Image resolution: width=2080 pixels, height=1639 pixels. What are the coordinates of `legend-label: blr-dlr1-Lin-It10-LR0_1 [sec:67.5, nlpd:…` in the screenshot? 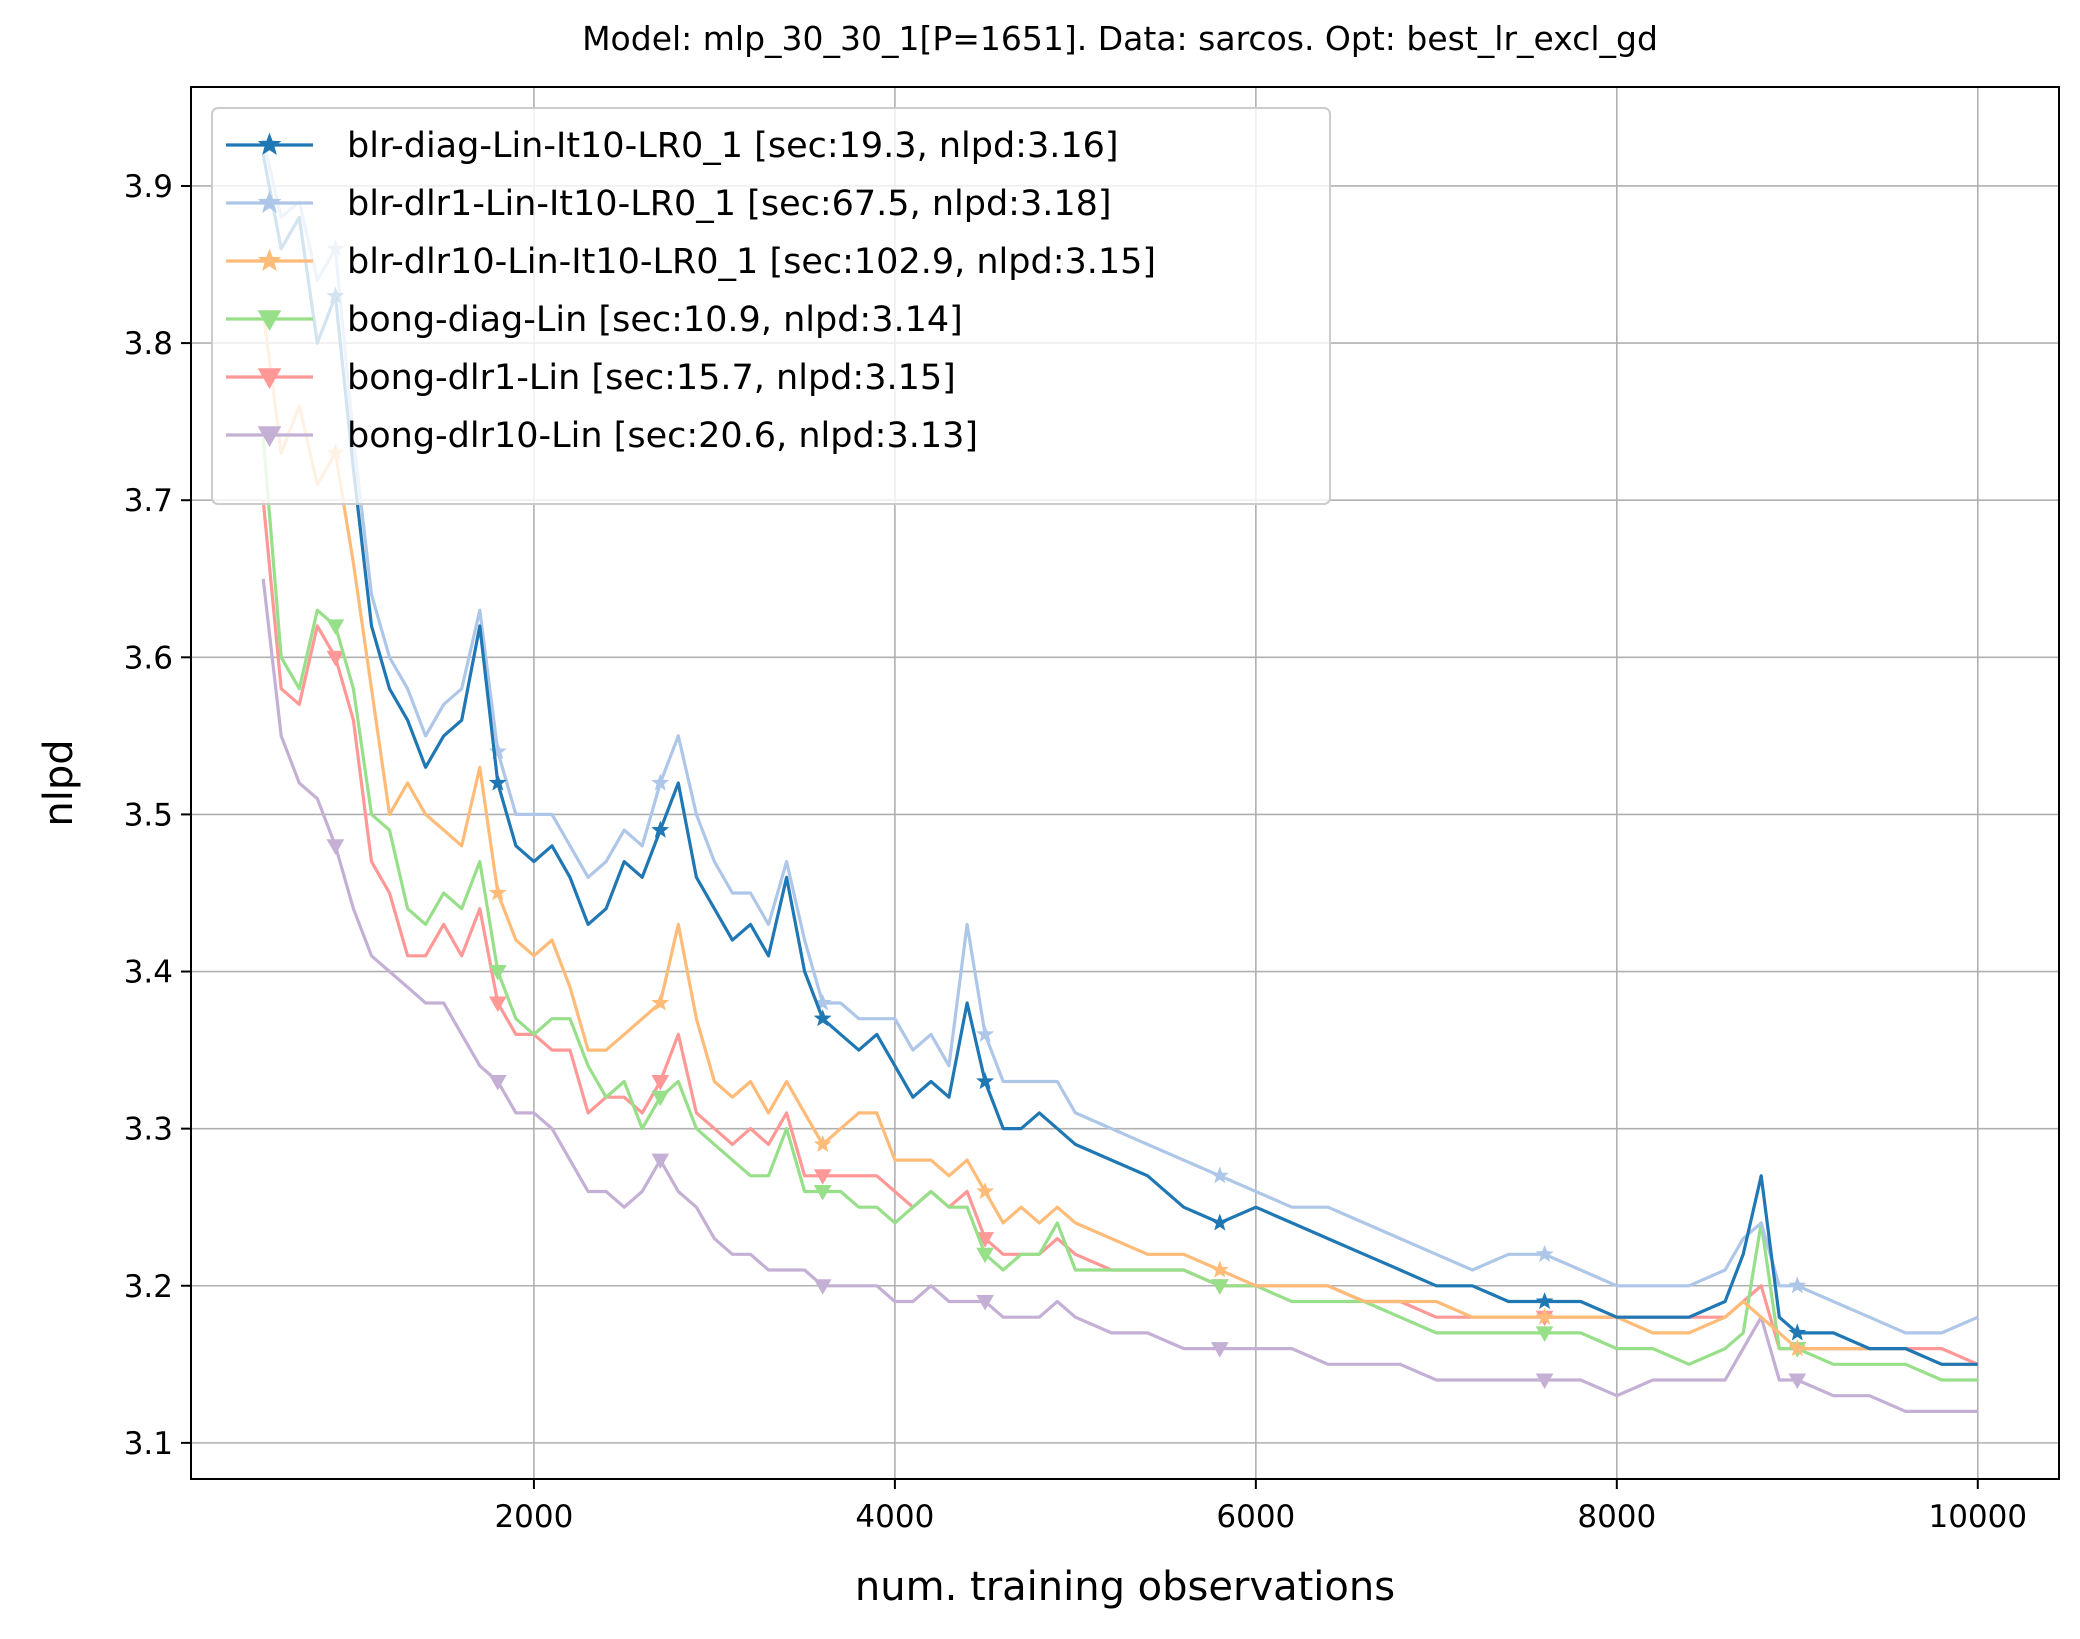 It's located at (729, 204).